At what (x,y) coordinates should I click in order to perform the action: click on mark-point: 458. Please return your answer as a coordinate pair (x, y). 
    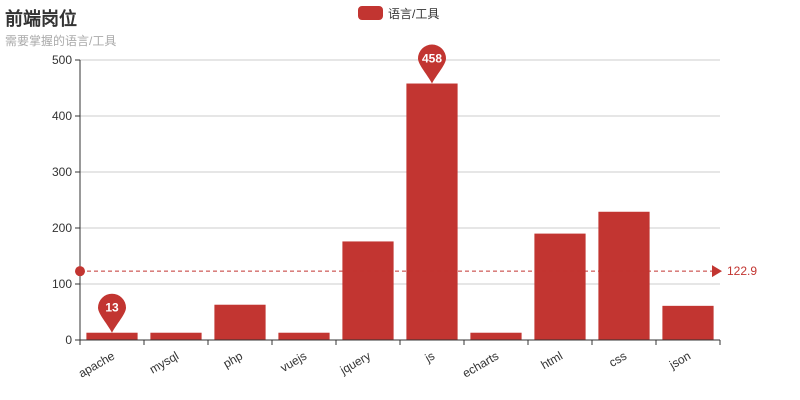
    Looking at the image, I should click on (432, 64).